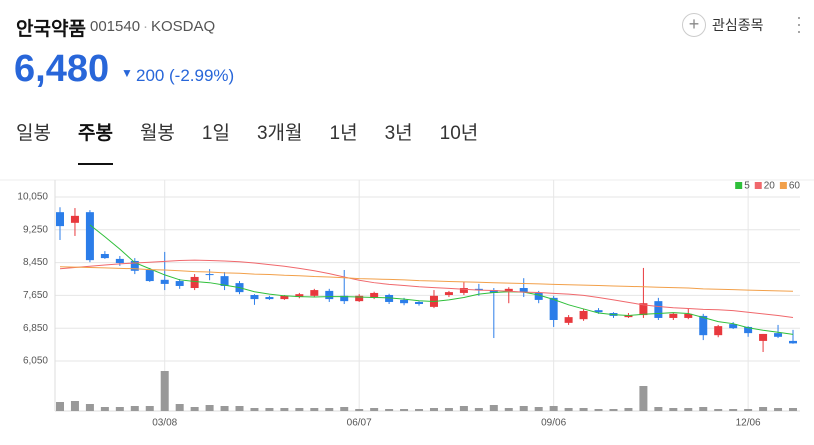 The image size is (814, 445). What do you see at coordinates (343, 133) in the screenshot?
I see `period-tab: 1년` at bounding box center [343, 133].